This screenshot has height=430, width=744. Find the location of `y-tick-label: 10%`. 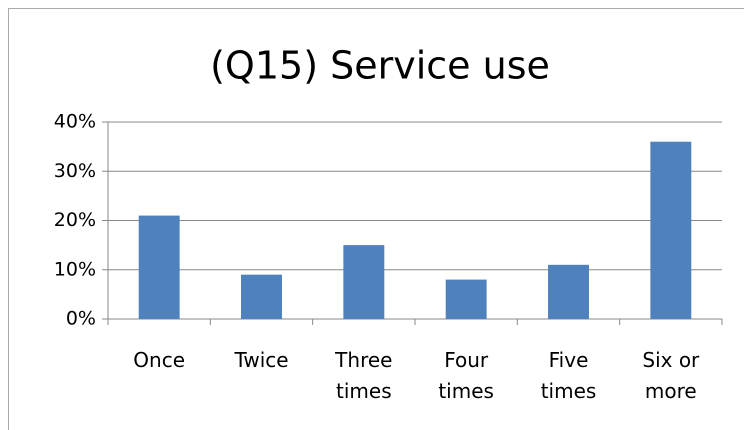

y-tick-label: 10% is located at coordinates (75, 269).